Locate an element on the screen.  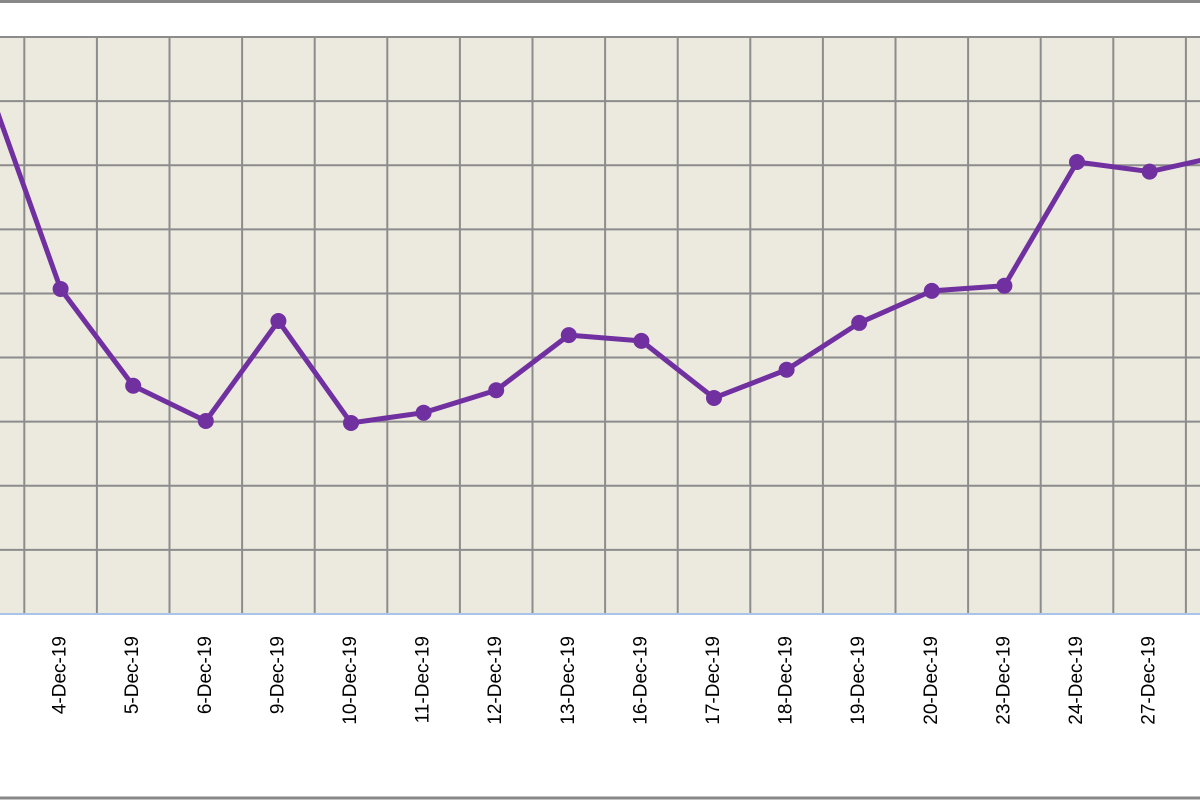
x-tick-label: 18-Dec-19 is located at coordinates (786, 680).